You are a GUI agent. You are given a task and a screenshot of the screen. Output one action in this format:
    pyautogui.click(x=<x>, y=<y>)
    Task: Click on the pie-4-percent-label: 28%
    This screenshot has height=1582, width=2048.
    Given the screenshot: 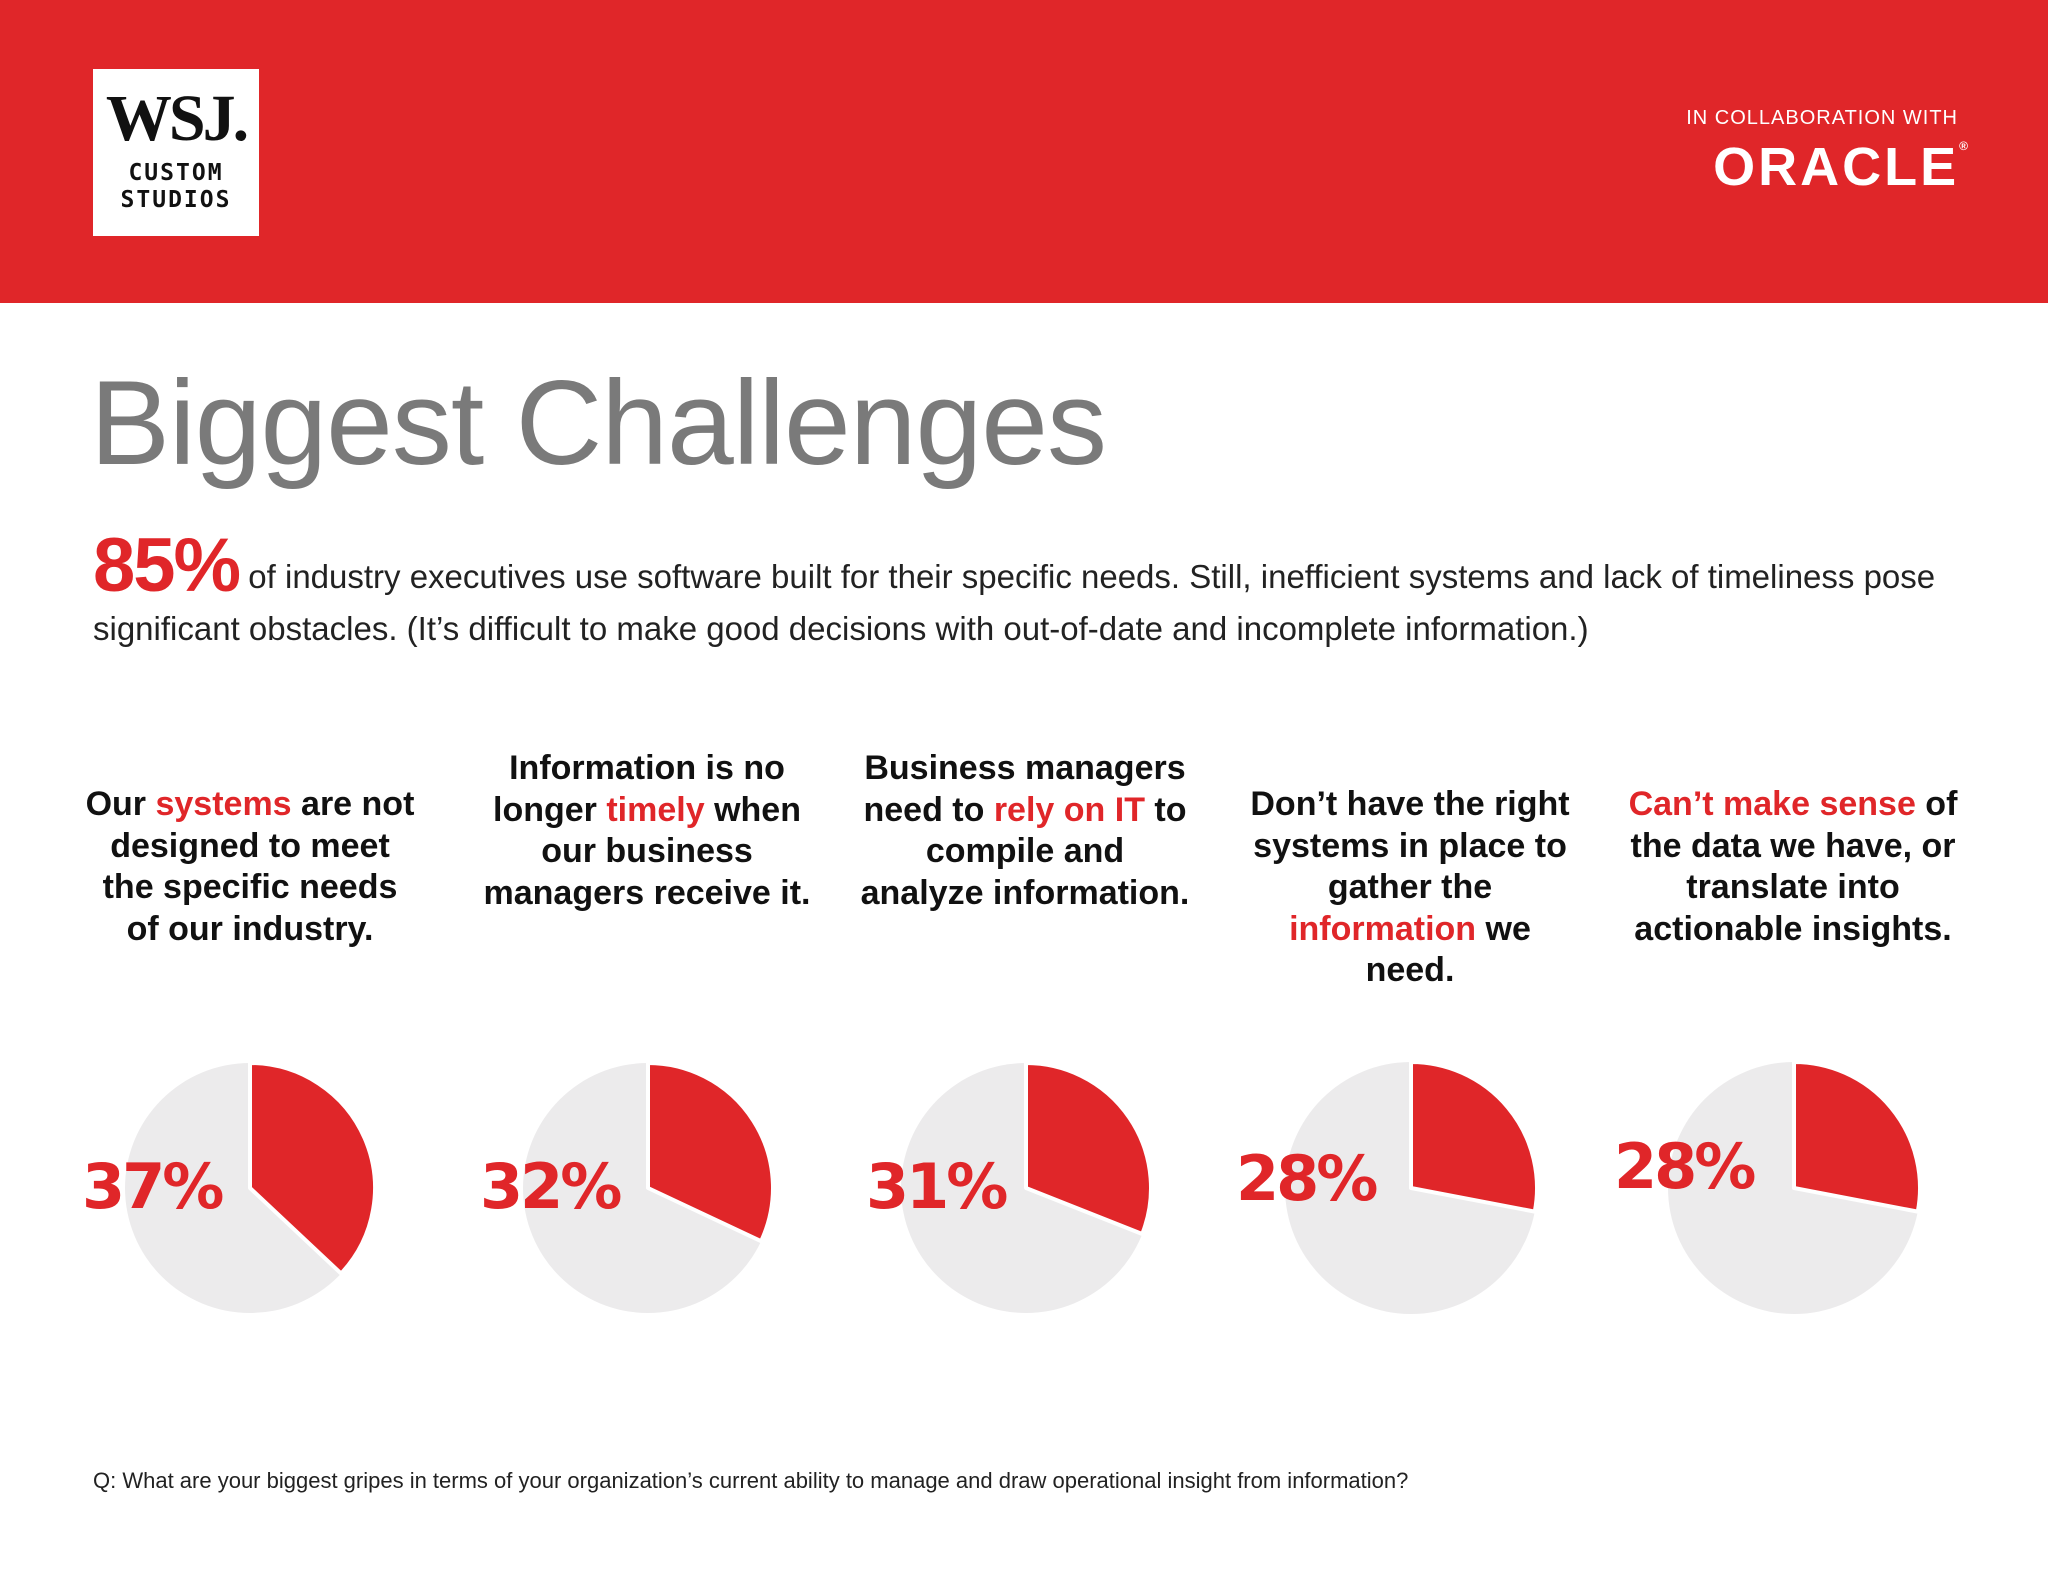 What is the action you would take?
    pyautogui.click(x=1306, y=1178)
    